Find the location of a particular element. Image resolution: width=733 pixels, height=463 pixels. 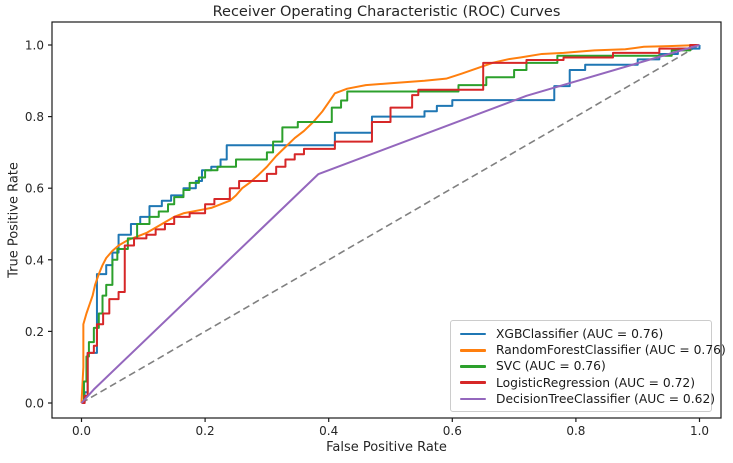

y-tick-label: 0.0 is located at coordinates (34, 404).